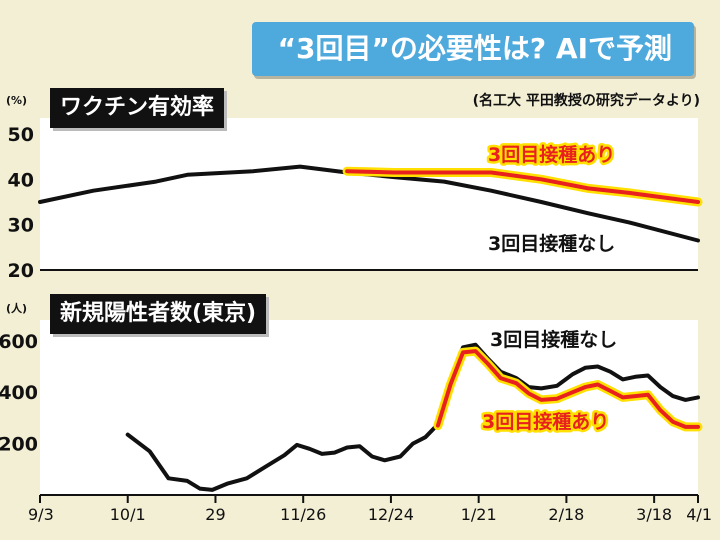  Describe the element at coordinates (472, 49) in the screenshot. I see `headline-banner: “3回目”の必要性は? AIで予測` at that location.